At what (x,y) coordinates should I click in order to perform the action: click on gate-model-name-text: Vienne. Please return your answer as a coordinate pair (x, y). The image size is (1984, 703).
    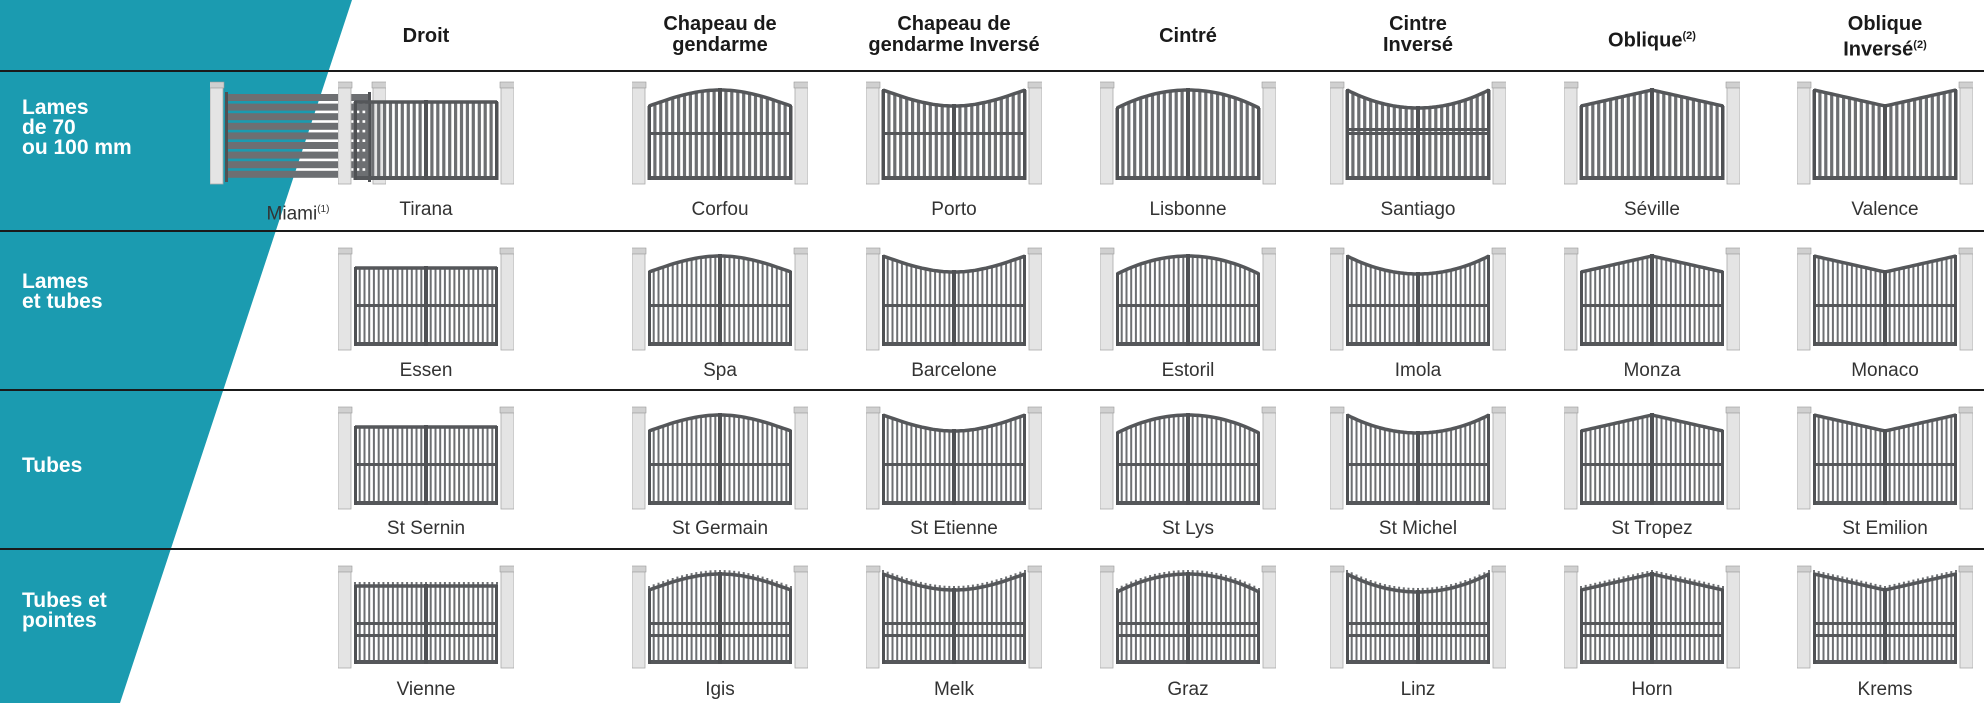
    Looking at the image, I should click on (426, 689).